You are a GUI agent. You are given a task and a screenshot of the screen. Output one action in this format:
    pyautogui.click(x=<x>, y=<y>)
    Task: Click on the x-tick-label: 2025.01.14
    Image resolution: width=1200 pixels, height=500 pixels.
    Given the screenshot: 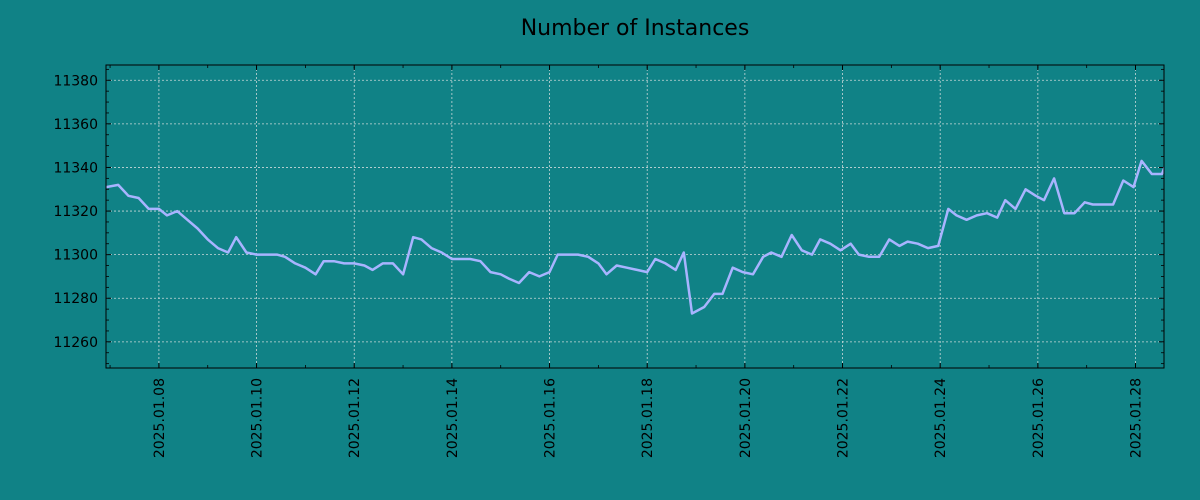 What is the action you would take?
    pyautogui.click(x=453, y=418)
    